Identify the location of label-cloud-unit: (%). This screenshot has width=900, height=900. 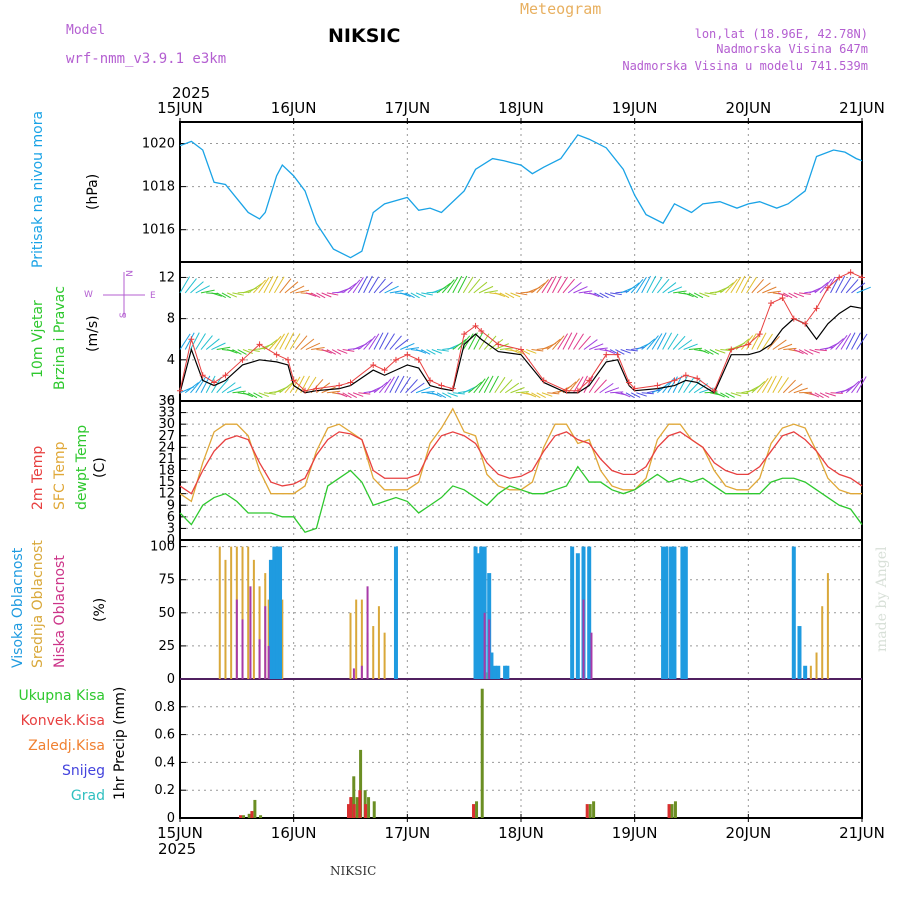
(100, 610).